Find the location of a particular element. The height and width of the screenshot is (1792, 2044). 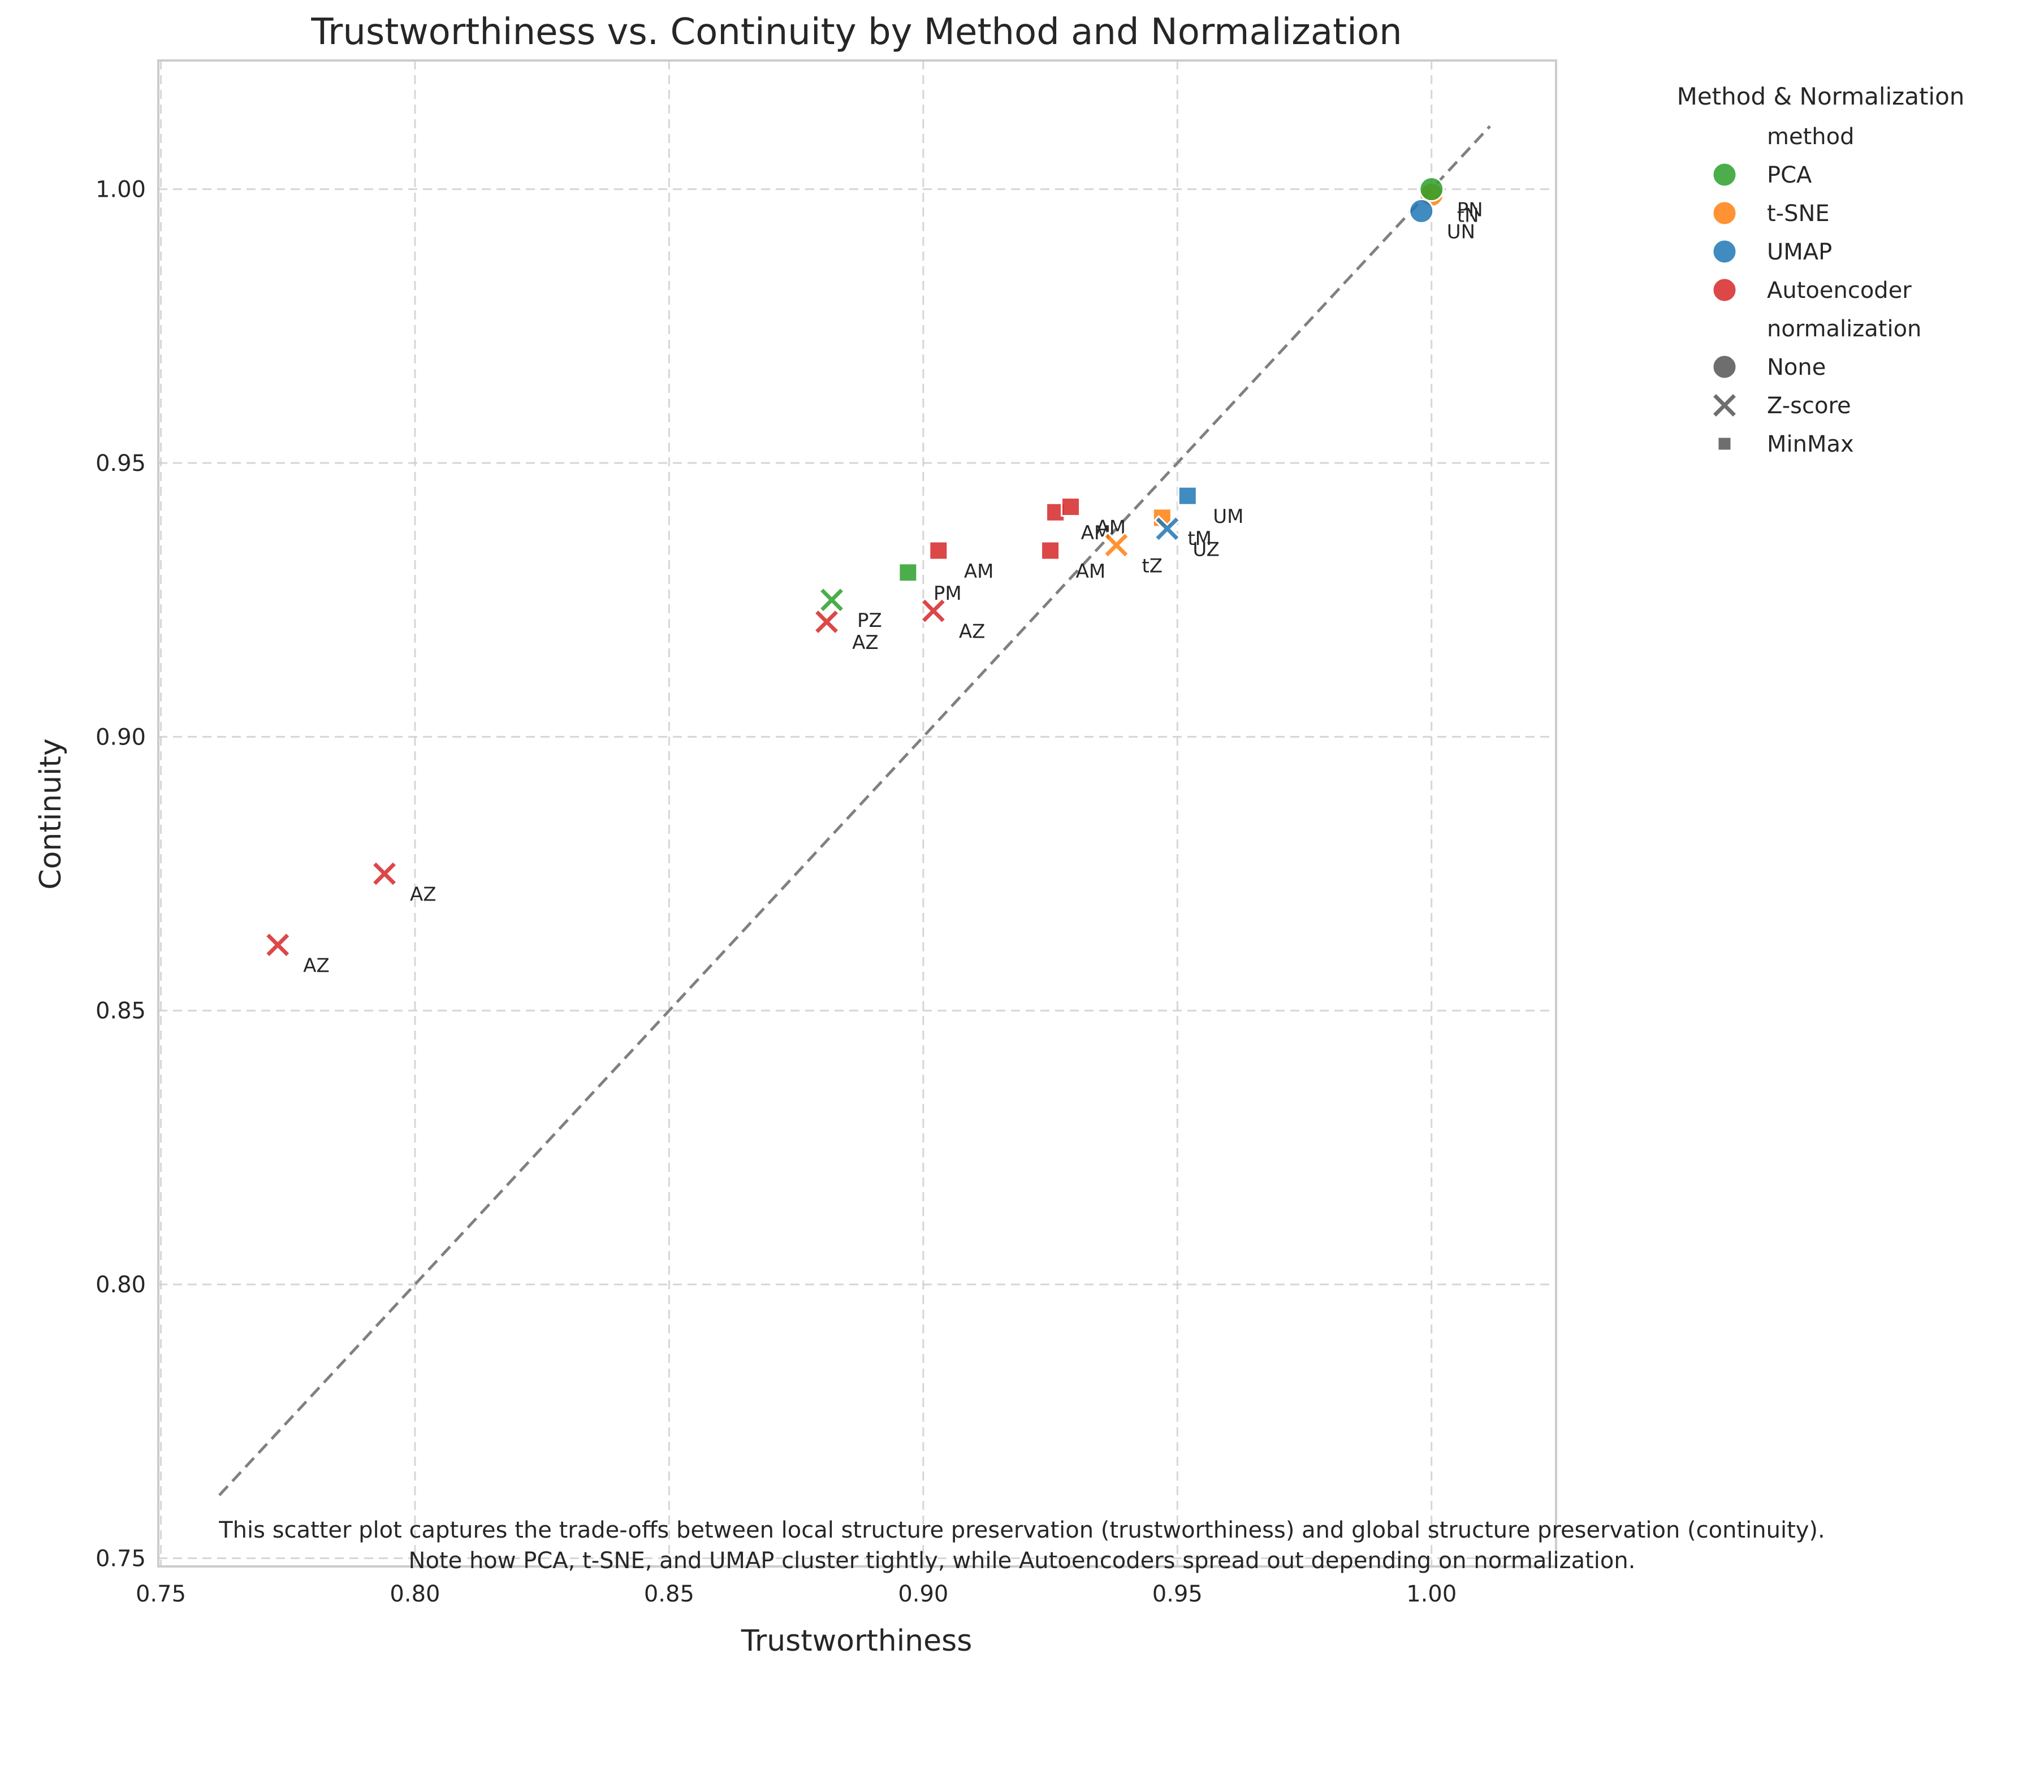

legend-item-method: UMAP is located at coordinates (1772, 252).